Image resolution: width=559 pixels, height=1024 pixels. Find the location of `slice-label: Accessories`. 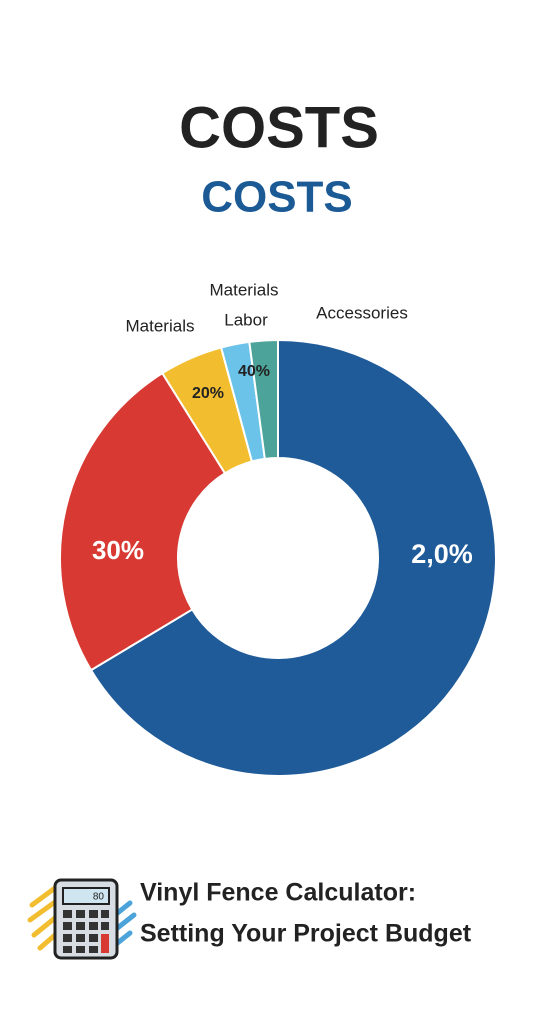

slice-label: Accessories is located at coordinates (362, 312).